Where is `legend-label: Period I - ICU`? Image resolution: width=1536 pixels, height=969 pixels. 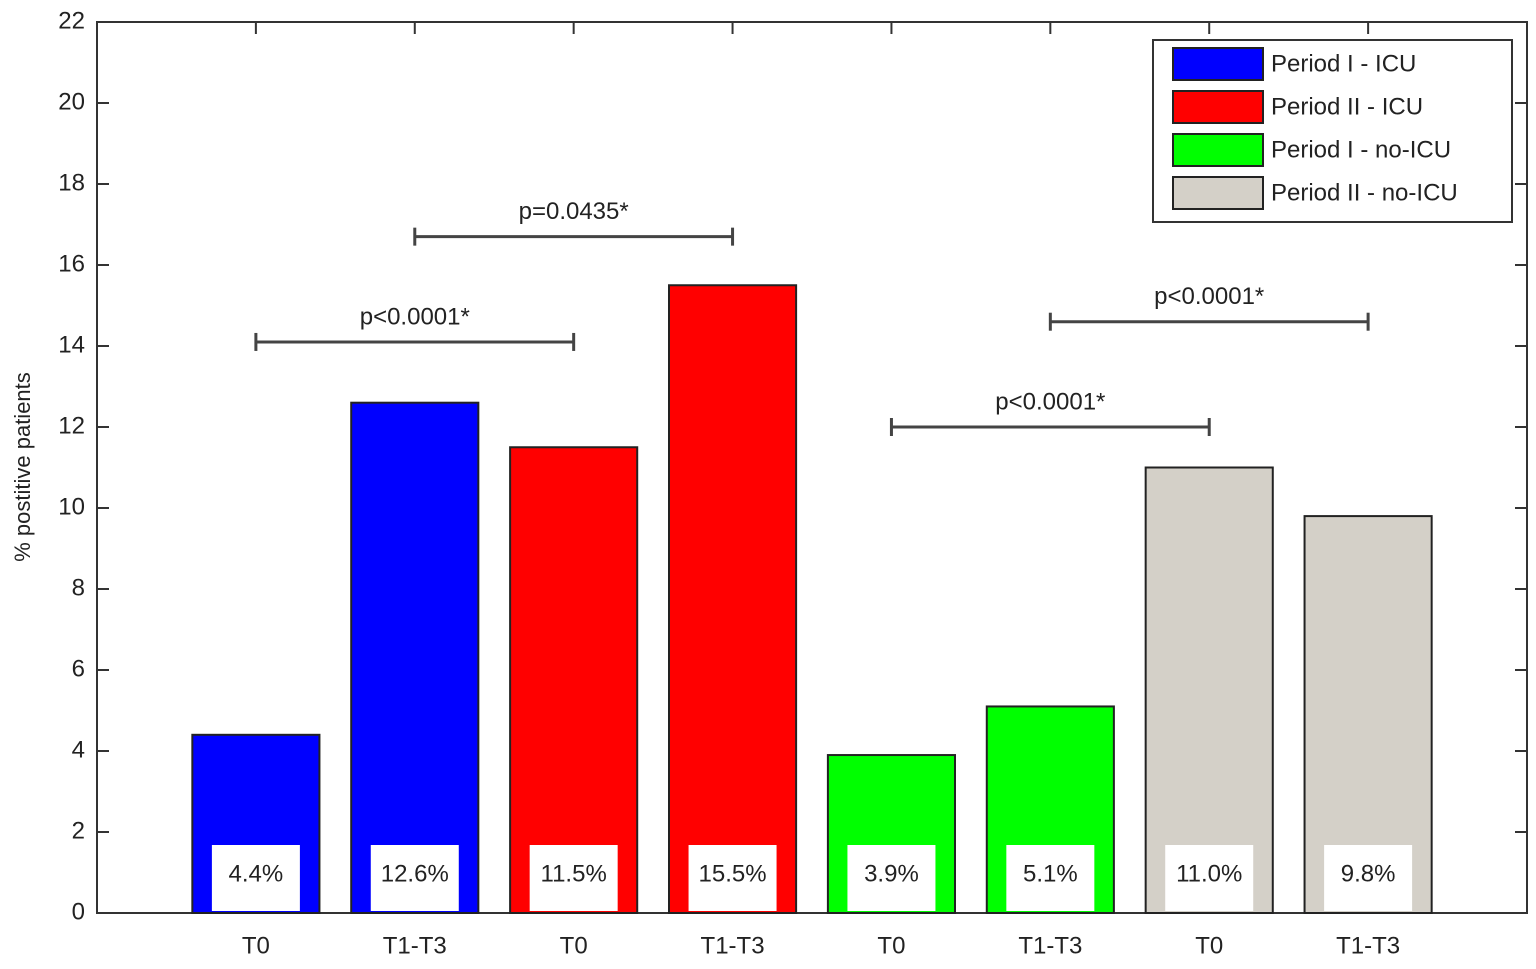 legend-label: Period I - ICU is located at coordinates (1343, 63).